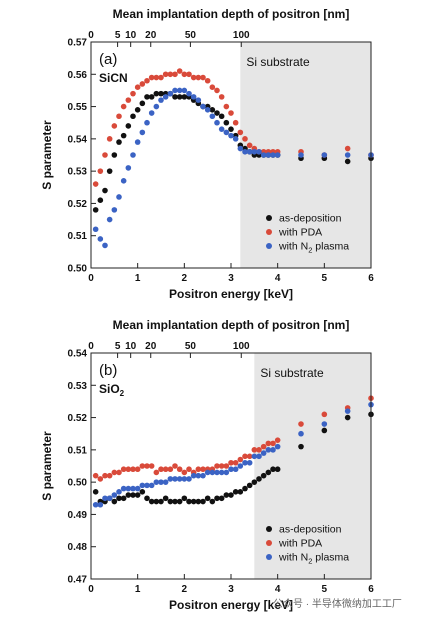  What do you see at coordinates (307, 234) in the screenshot?
I see `legend: as-deposition with PDA with N2 plasma` at bounding box center [307, 234].